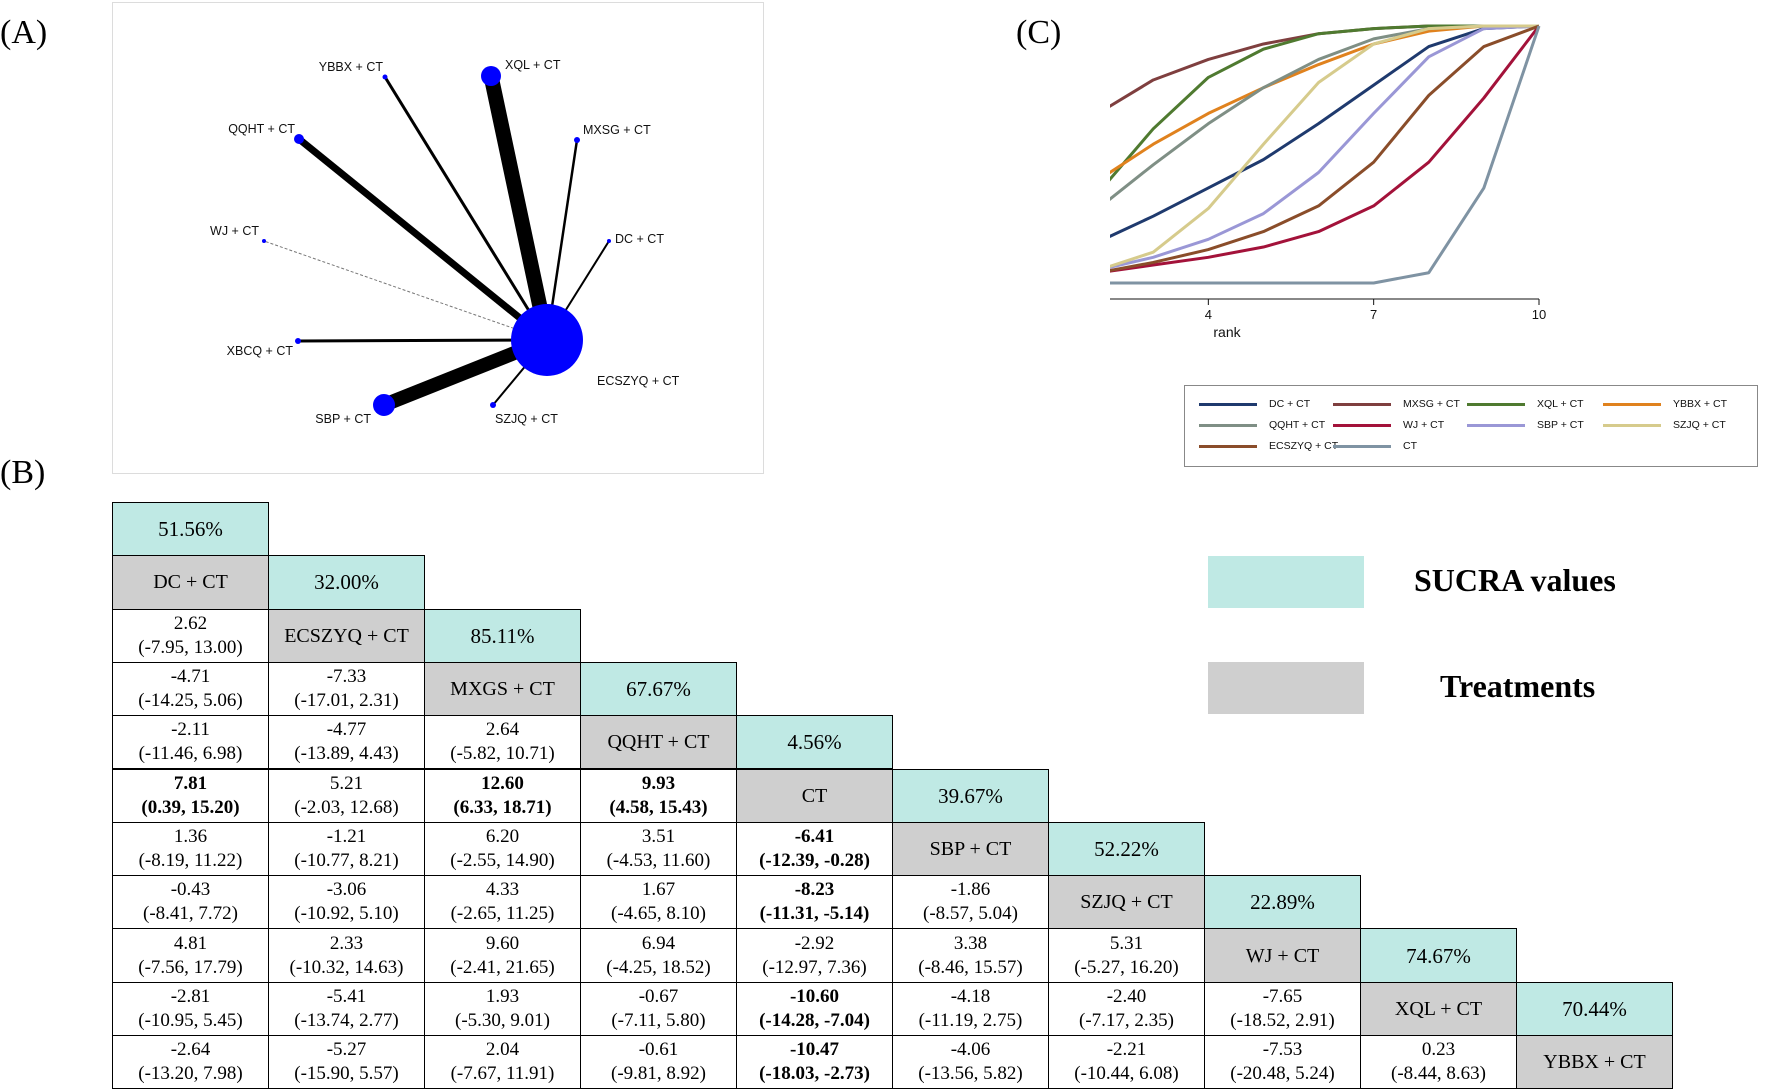 This screenshot has width=1772, height=1089. Describe the element at coordinates (346, 943) in the screenshot. I see `effect-estimate: 2.33` at that location.